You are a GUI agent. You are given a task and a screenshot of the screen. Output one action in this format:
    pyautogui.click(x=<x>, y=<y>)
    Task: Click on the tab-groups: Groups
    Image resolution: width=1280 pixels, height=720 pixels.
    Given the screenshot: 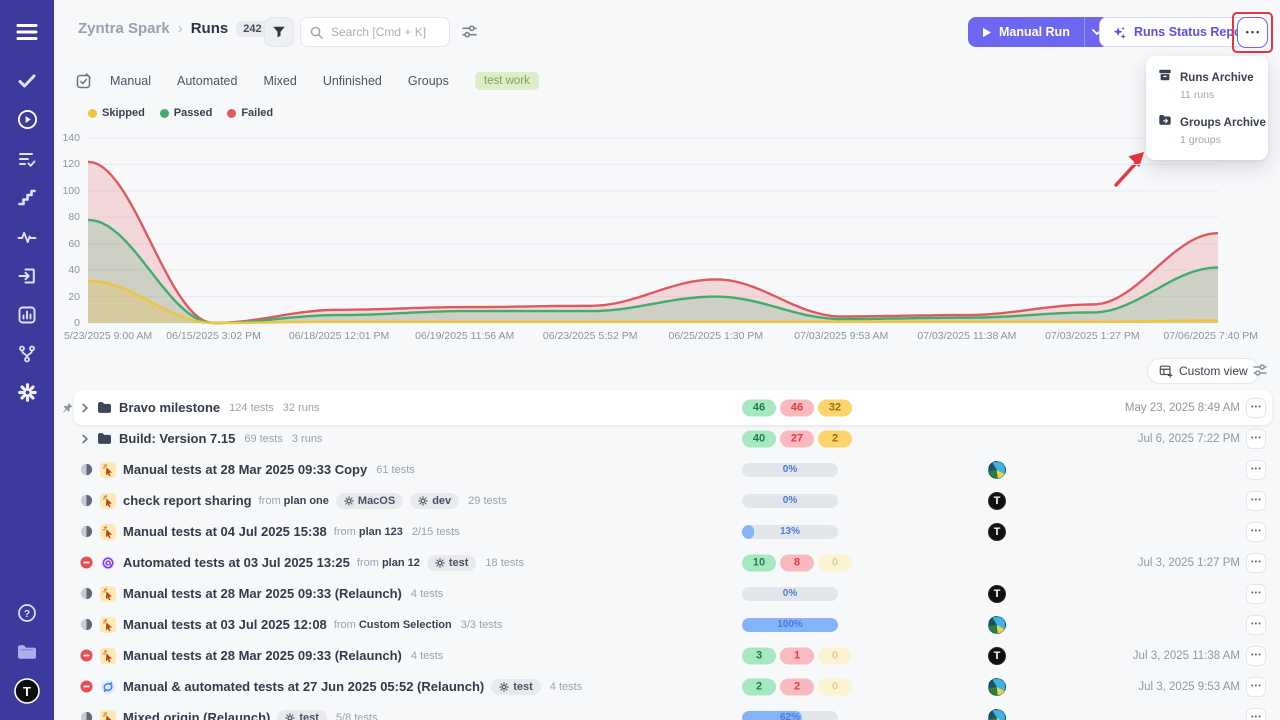 What is the action you would take?
    pyautogui.click(x=428, y=81)
    